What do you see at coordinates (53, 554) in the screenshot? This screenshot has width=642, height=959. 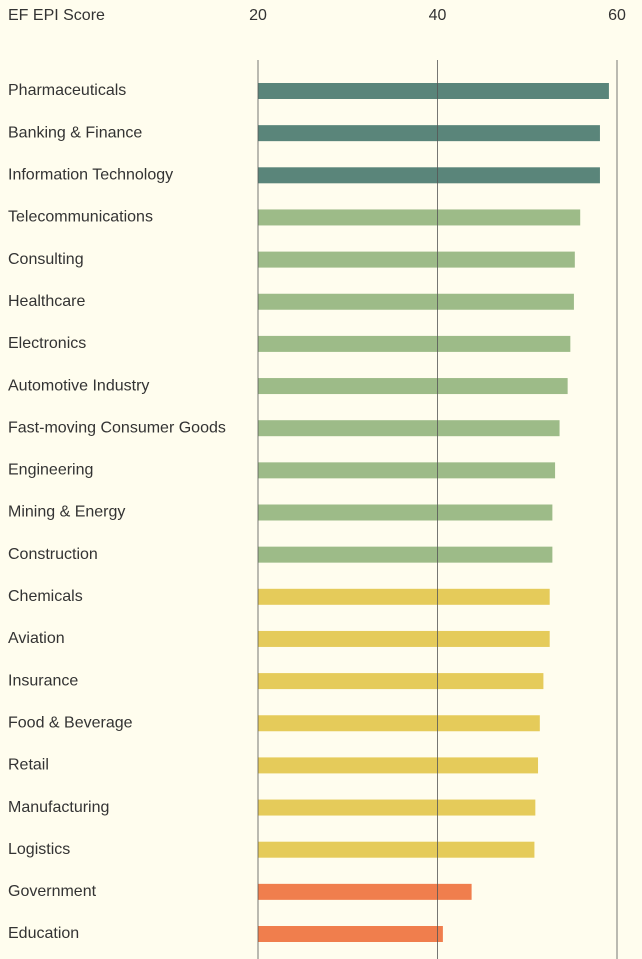 I see `category-label: Construction` at bounding box center [53, 554].